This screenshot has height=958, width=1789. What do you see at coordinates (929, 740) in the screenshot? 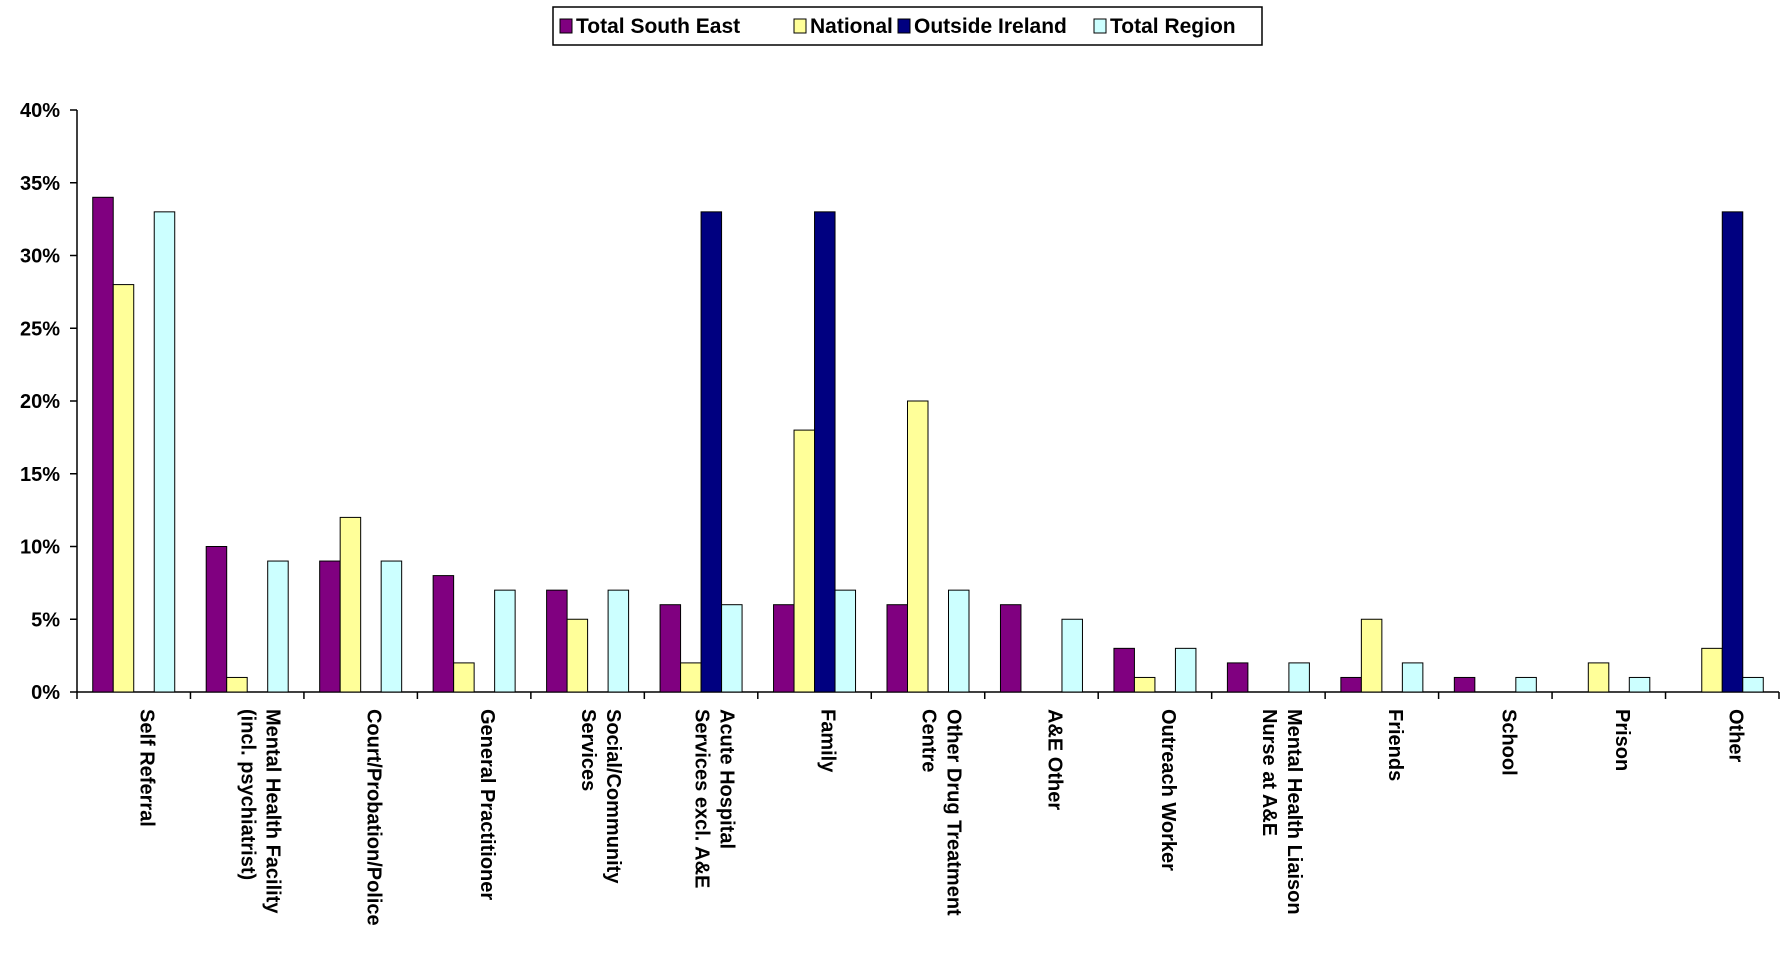
I see `category-label-line: Centre` at bounding box center [929, 740].